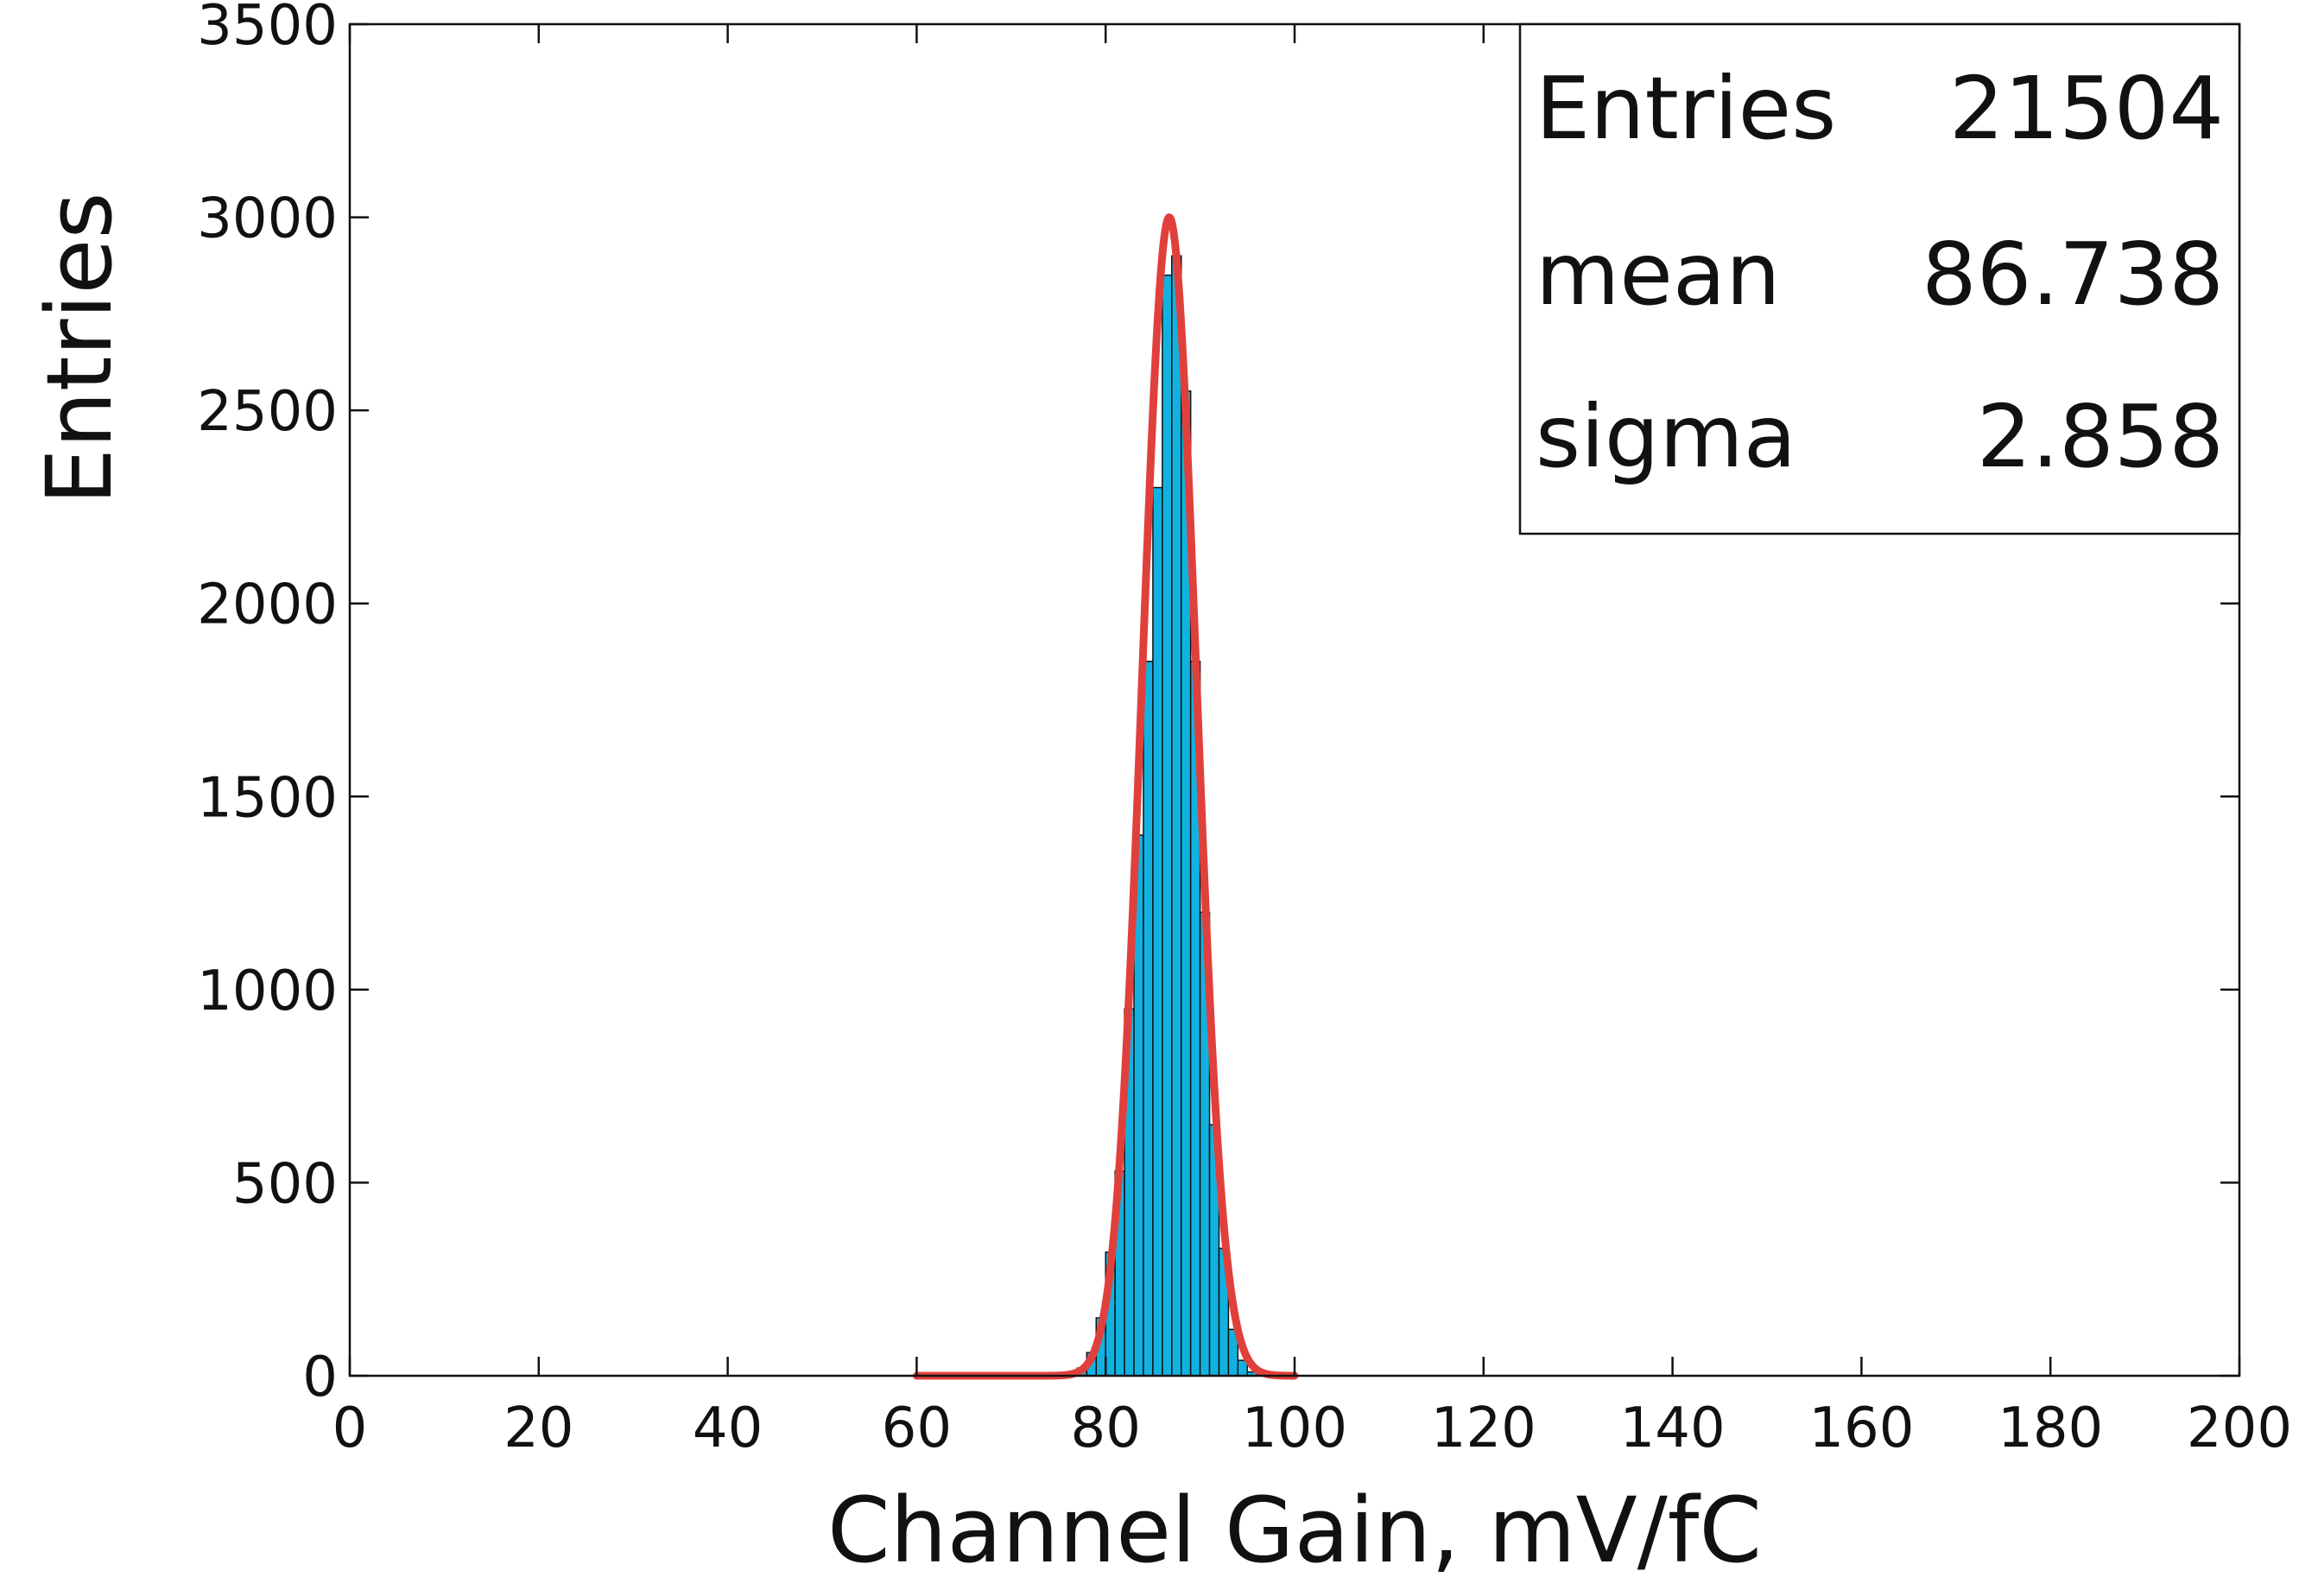 This screenshot has width=2318, height=1596. What do you see at coordinates (1666, 436) in the screenshot?
I see `stats-sigma-label: sigma` at bounding box center [1666, 436].